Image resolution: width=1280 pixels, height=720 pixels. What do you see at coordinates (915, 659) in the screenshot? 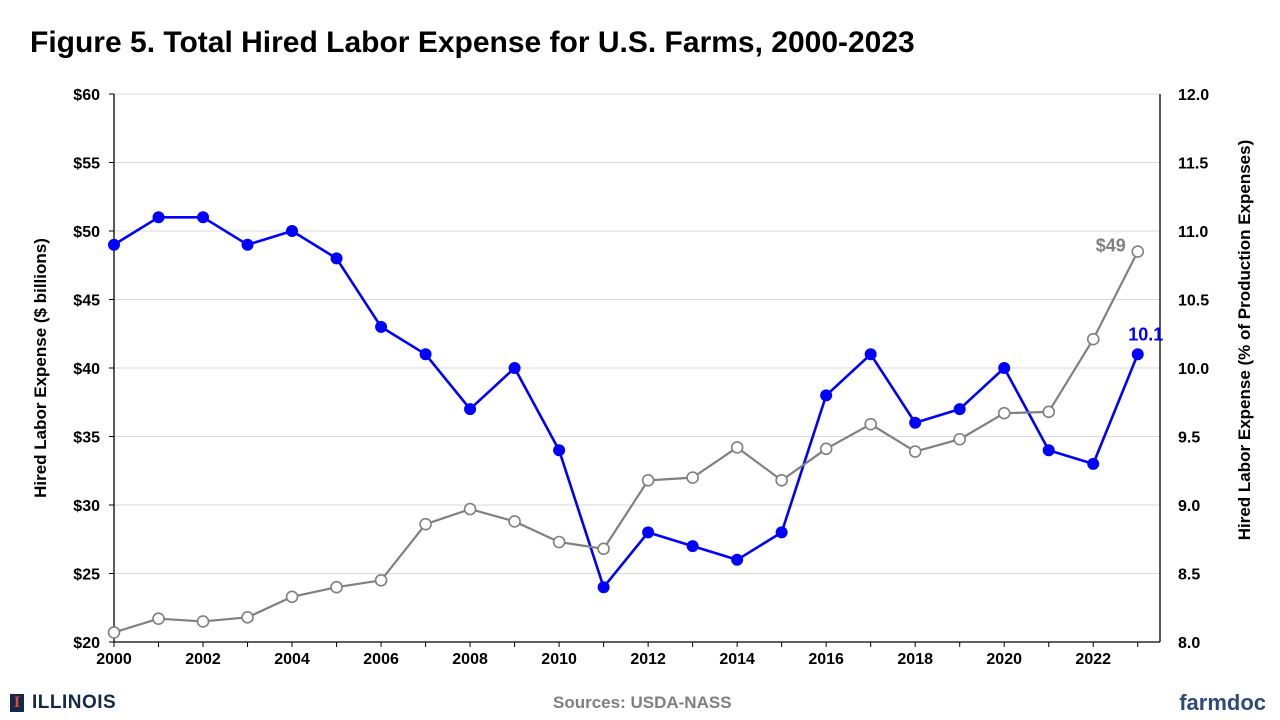
I see `x-tick-label: 2018` at bounding box center [915, 659].